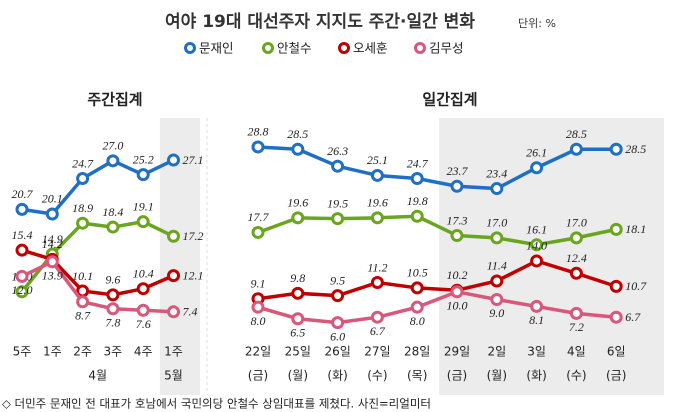  I want to click on x-tick-label: 29일, so click(457, 352).